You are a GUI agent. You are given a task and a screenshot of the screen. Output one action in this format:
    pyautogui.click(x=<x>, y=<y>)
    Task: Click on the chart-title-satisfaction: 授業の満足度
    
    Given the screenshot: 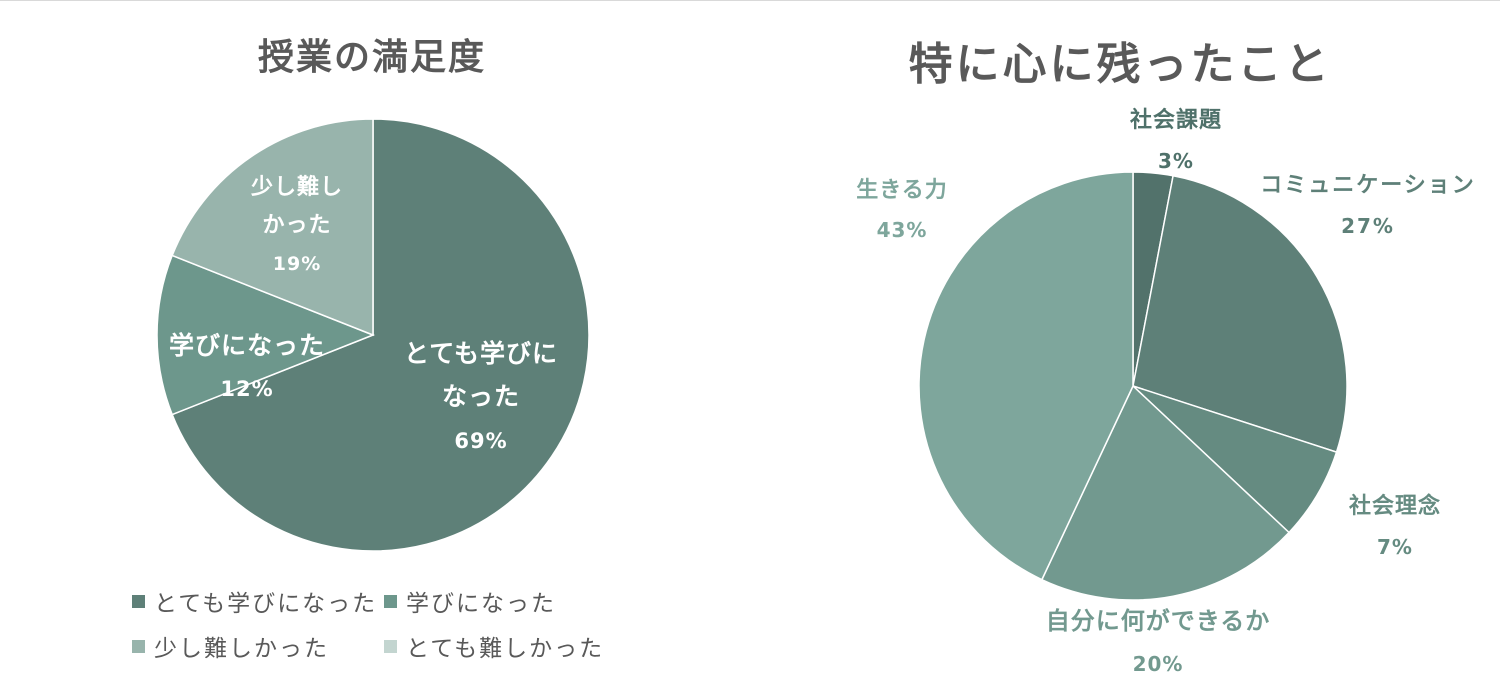 What is the action you would take?
    pyautogui.click(x=371, y=57)
    